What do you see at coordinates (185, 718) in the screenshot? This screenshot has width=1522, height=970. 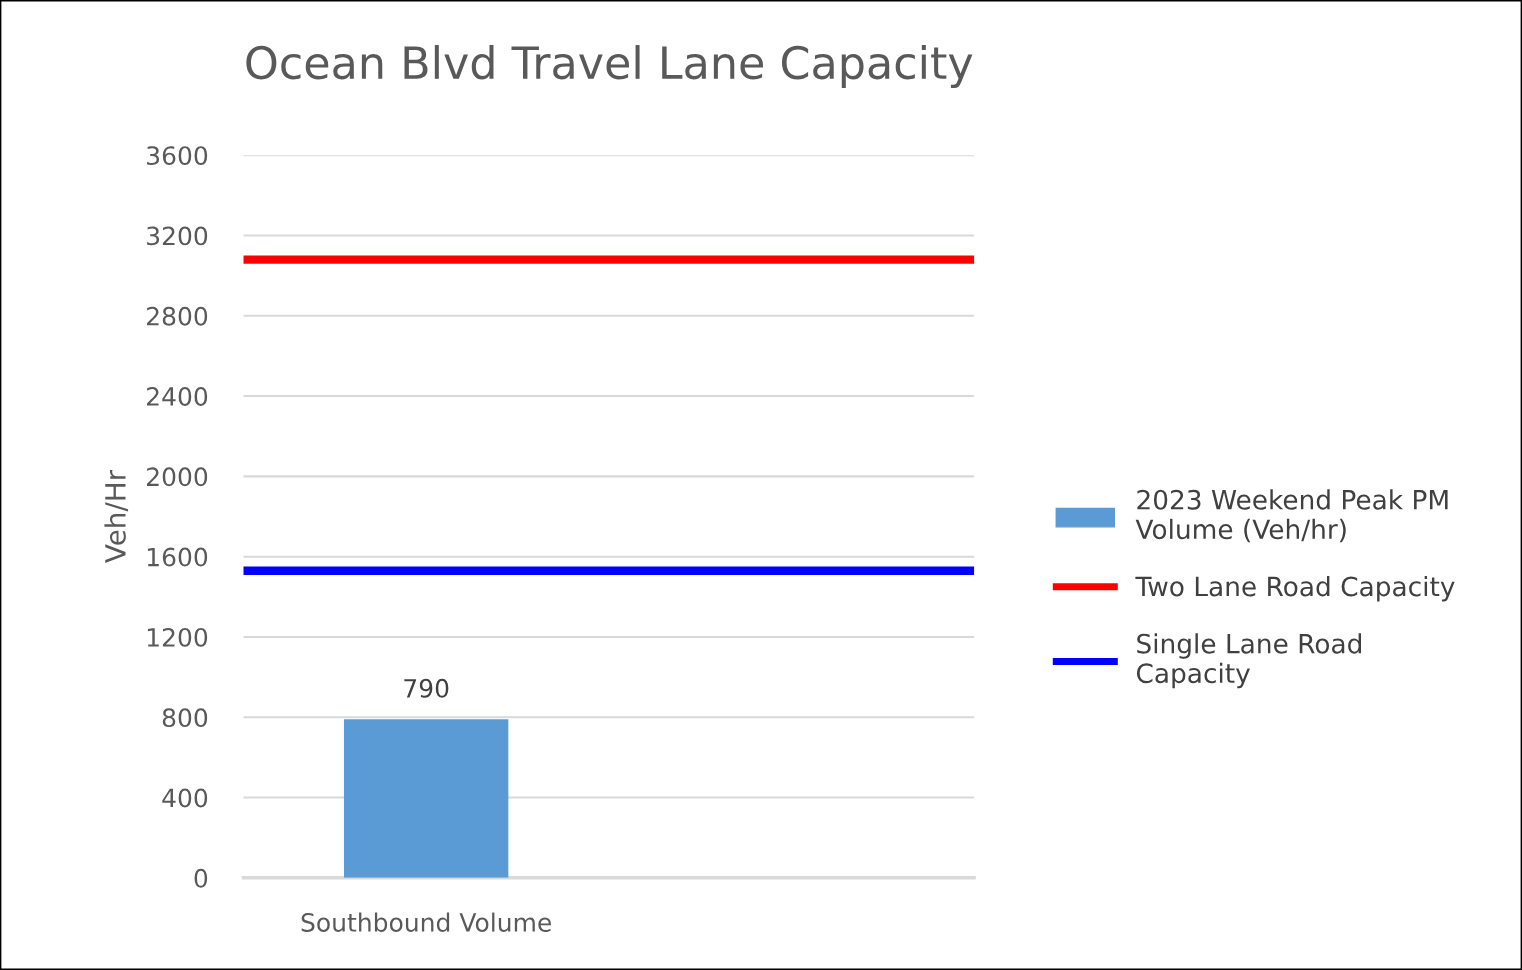 I see `y-tick-label: 800` at bounding box center [185, 718].